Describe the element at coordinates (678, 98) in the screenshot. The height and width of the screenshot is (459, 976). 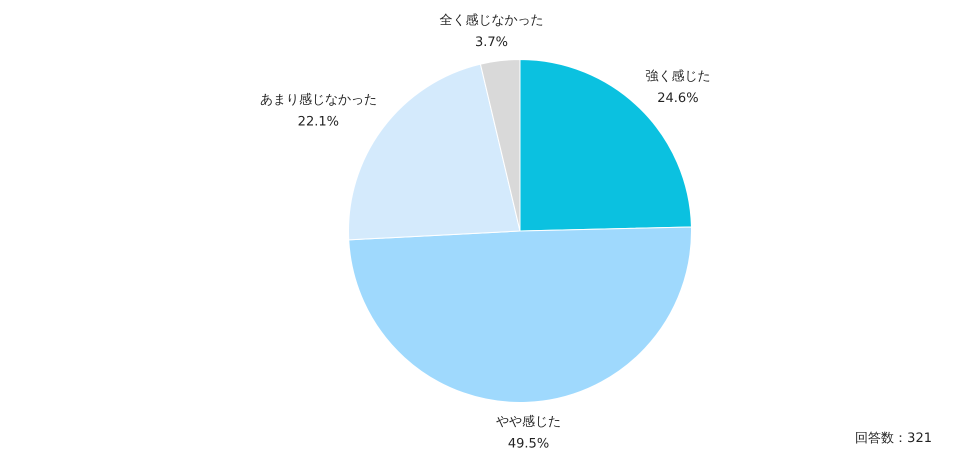
I see `data-label: 24.6%` at that location.